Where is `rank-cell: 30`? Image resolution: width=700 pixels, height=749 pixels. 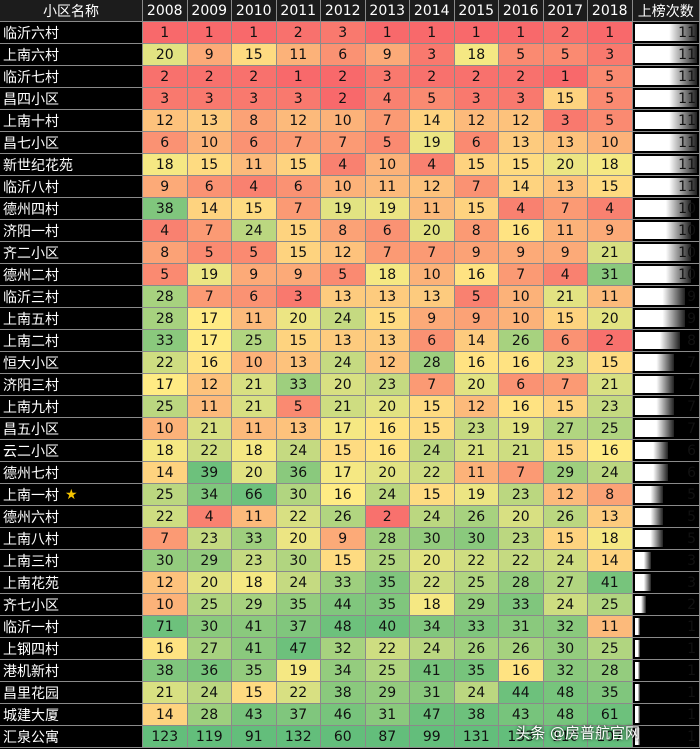 rank-cell: 30 is located at coordinates (298, 561).